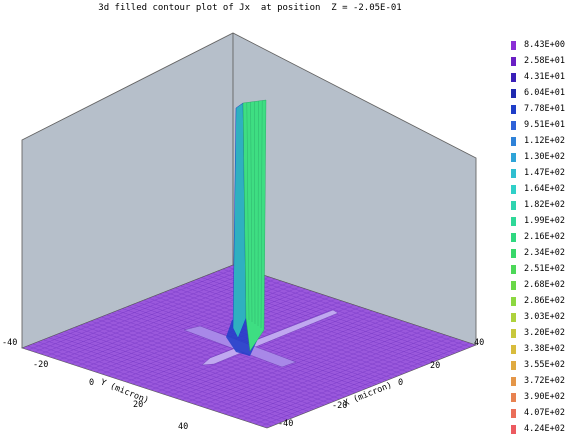 The image size is (585, 437). Describe the element at coordinates (400, 383) in the screenshot. I see `x-tick: 0` at that location.